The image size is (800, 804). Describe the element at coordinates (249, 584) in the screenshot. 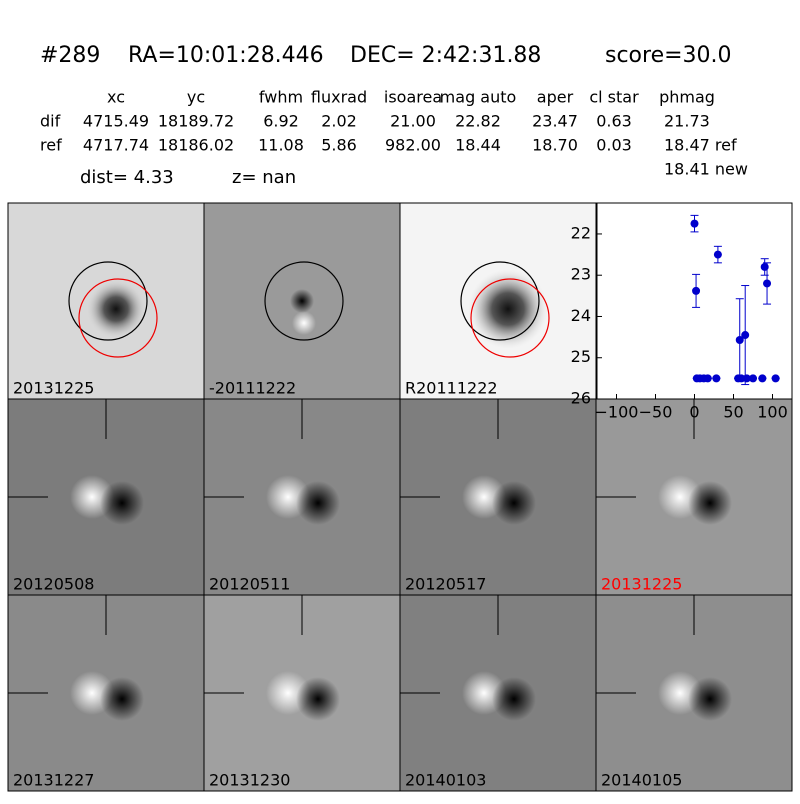

I see `panel-label: 20120511` at that location.